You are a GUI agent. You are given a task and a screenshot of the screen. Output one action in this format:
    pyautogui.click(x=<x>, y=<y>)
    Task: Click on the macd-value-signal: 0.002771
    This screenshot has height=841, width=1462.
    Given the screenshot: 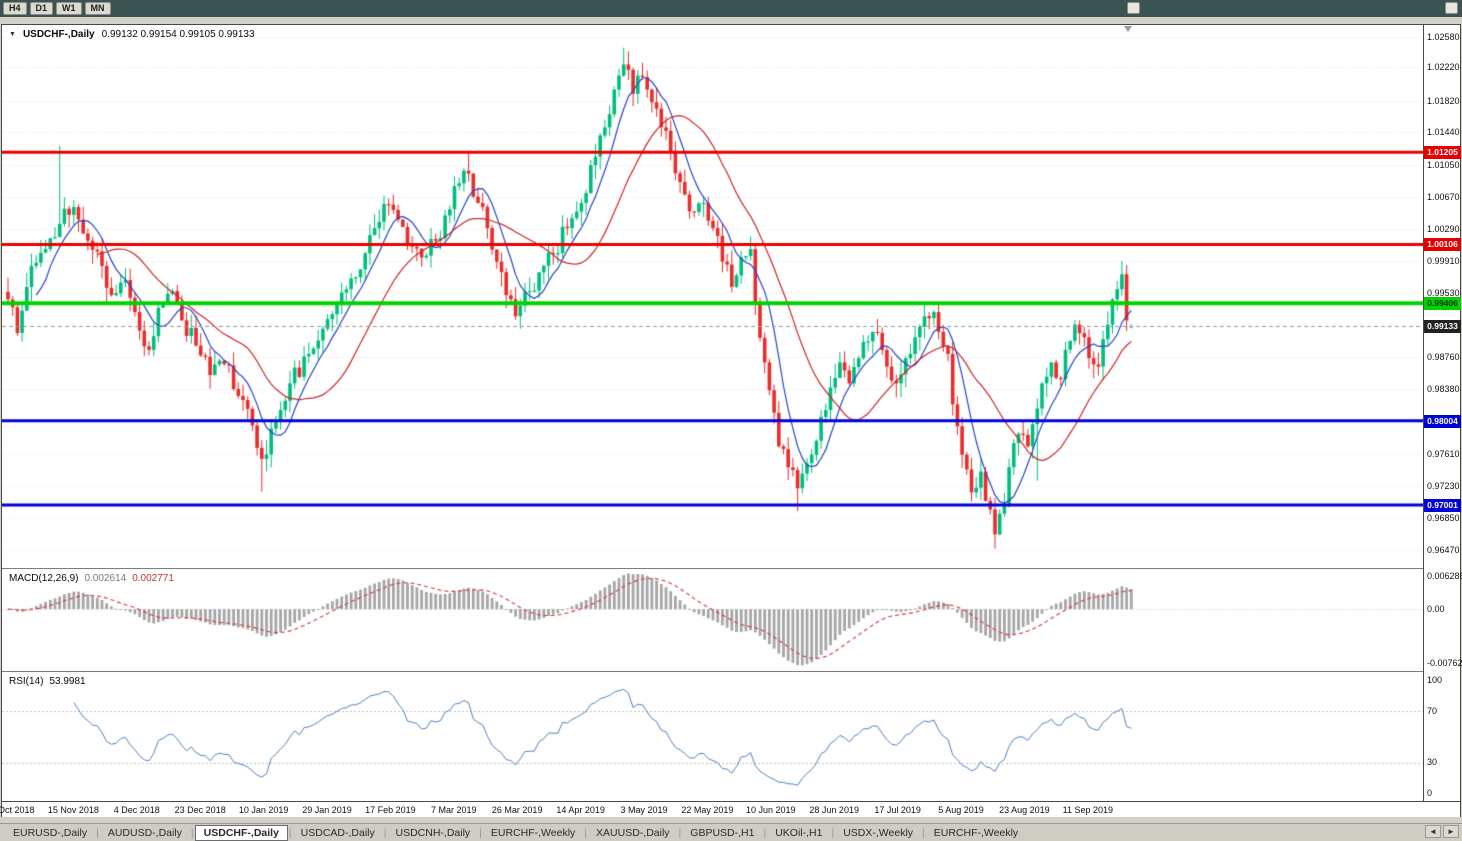 What is the action you would take?
    pyautogui.click(x=153, y=578)
    